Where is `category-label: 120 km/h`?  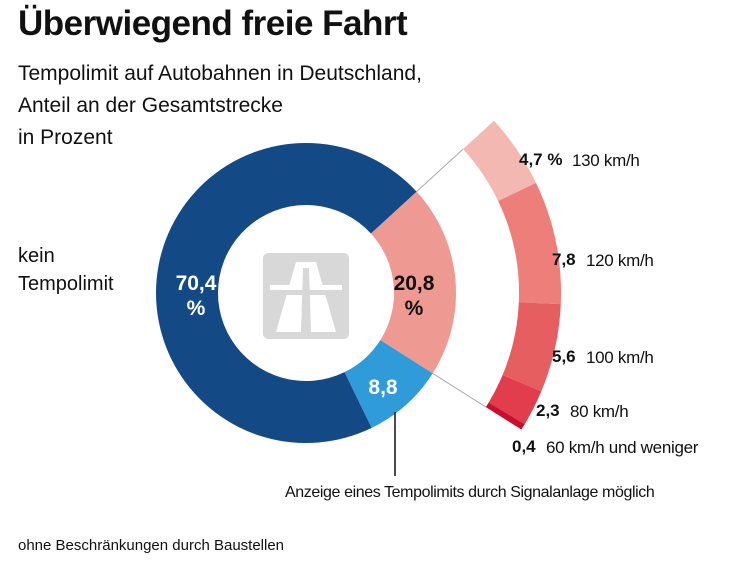
category-label: 120 km/h is located at coordinates (620, 260).